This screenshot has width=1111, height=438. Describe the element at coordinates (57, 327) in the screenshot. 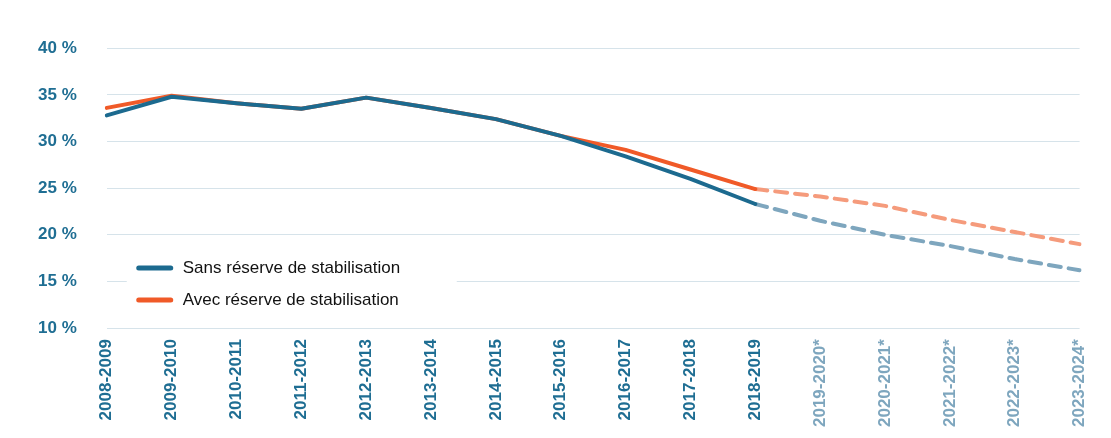

I see `y-tick-label: 10 %` at that location.